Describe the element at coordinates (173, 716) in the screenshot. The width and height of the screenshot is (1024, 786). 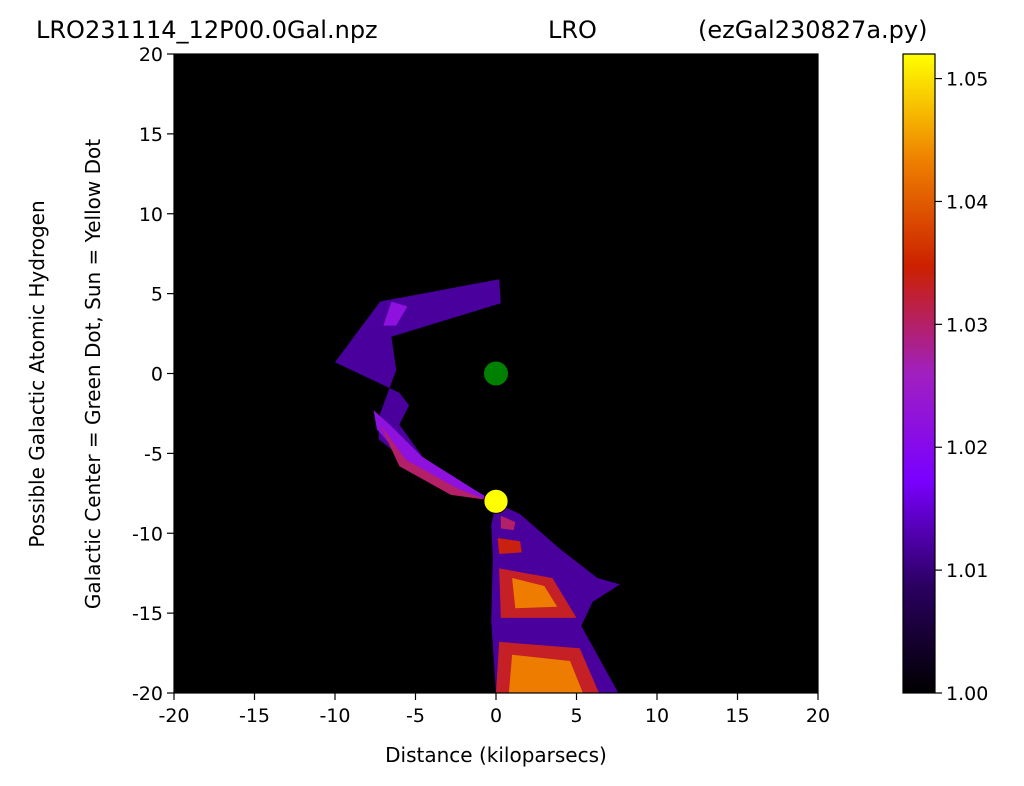
I see `x-tick-label: -20` at that location.